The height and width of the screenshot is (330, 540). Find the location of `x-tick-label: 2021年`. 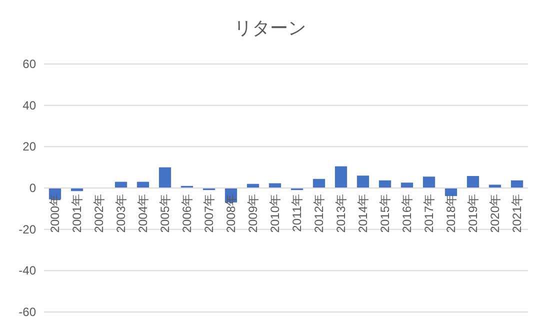

x-tick-label: 2021年 is located at coordinates (517, 213).